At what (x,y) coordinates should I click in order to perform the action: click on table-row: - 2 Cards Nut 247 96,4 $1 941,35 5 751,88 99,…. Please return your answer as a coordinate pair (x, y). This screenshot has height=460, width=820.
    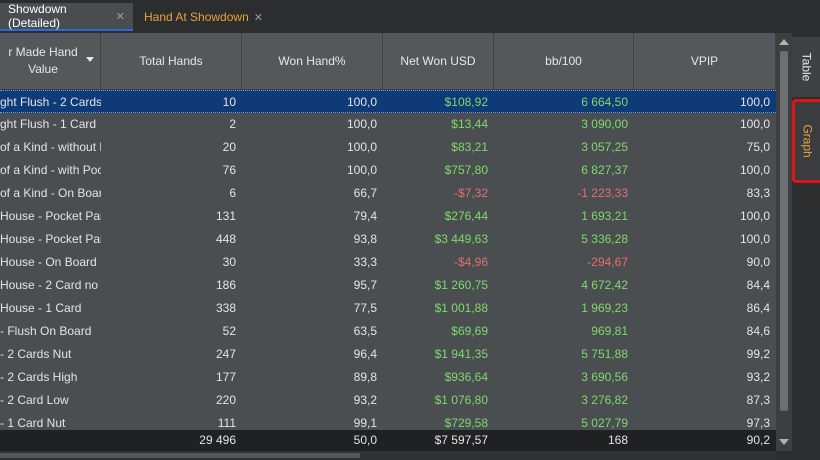
    Looking at the image, I should click on (388, 354).